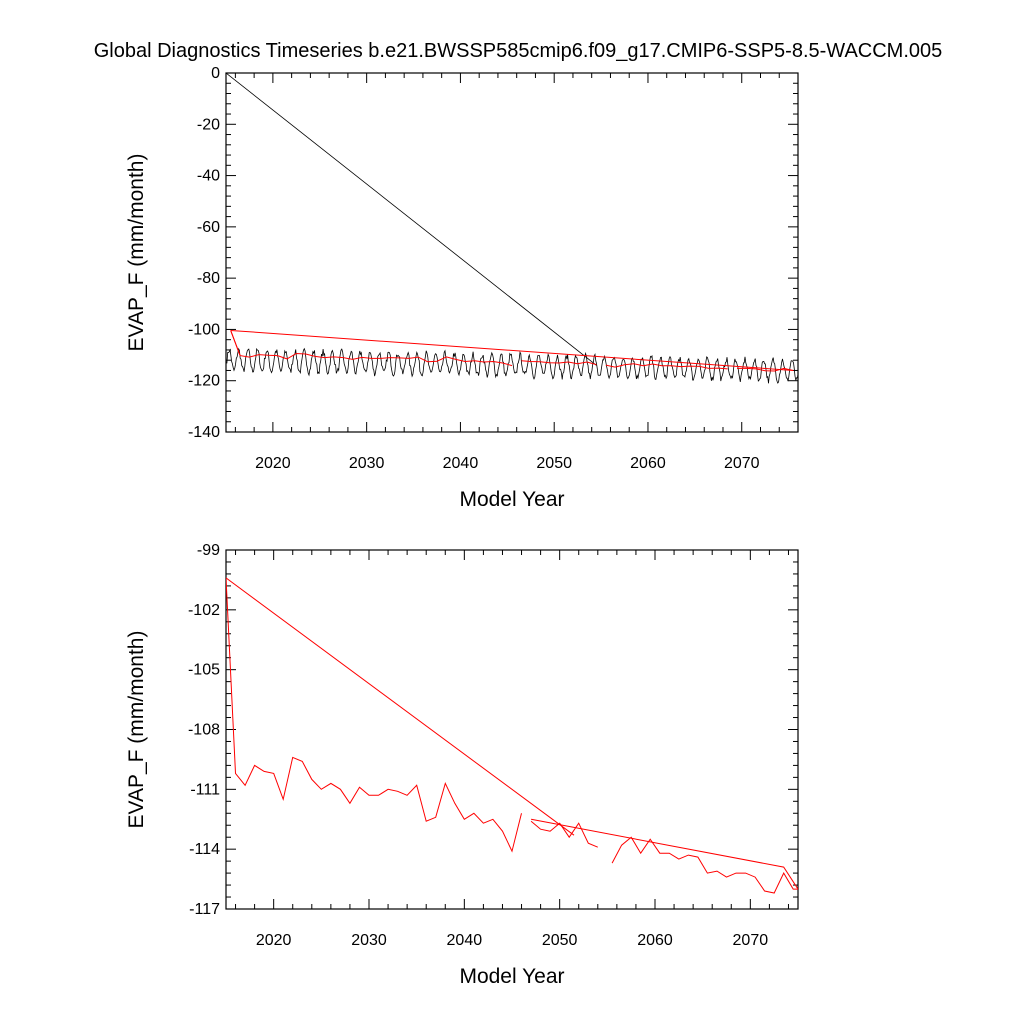  I want to click on y-tick-label: -120, so click(204, 381).